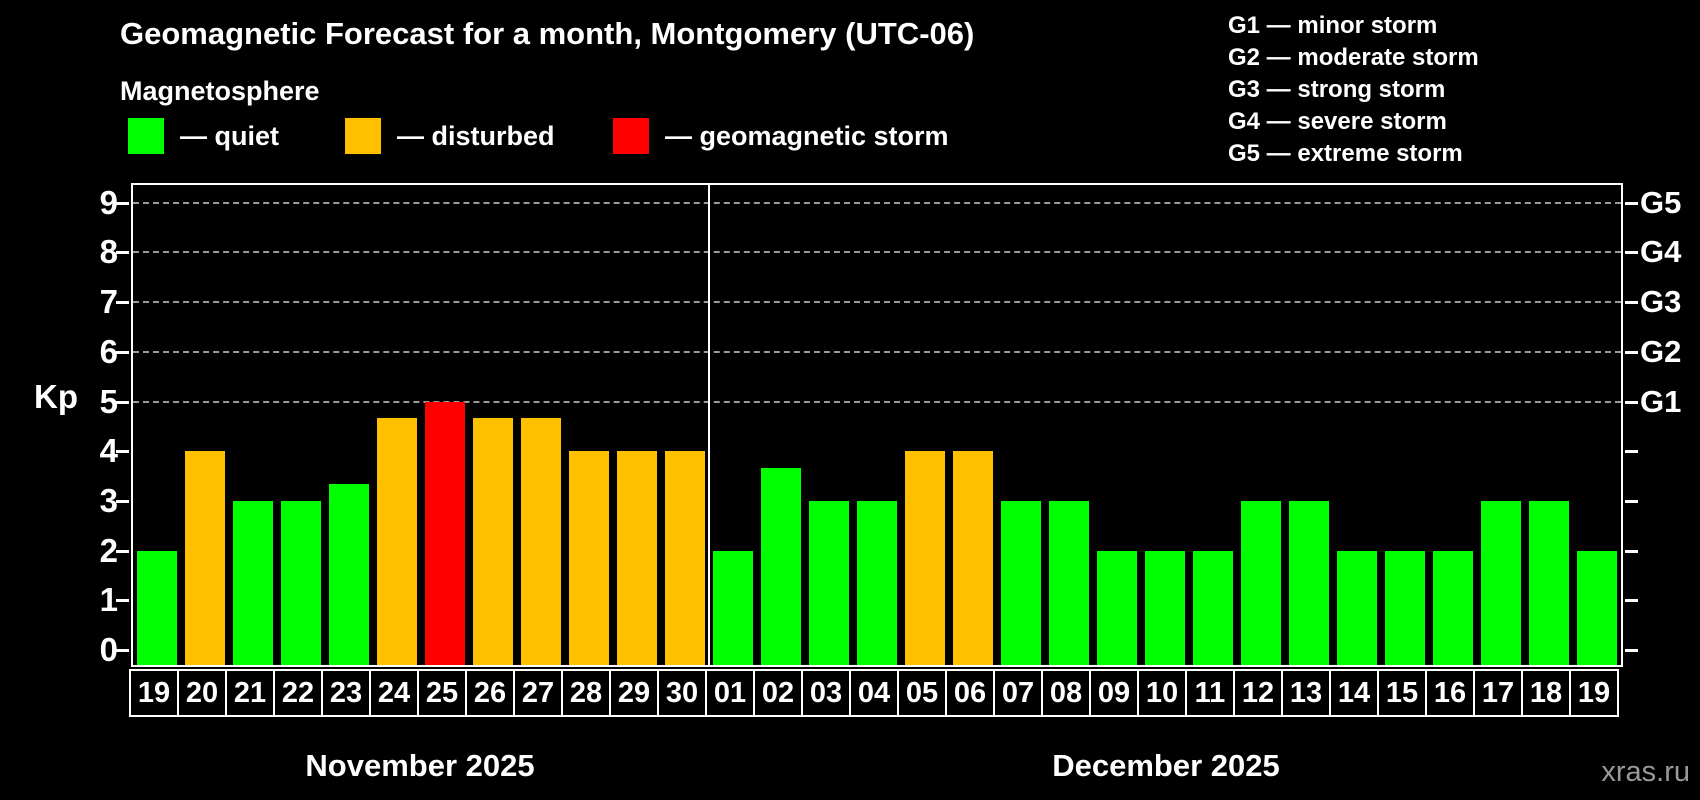 This screenshot has height=800, width=1700. Describe the element at coordinates (778, 693) in the screenshot. I see `day-label-02: 02` at that location.